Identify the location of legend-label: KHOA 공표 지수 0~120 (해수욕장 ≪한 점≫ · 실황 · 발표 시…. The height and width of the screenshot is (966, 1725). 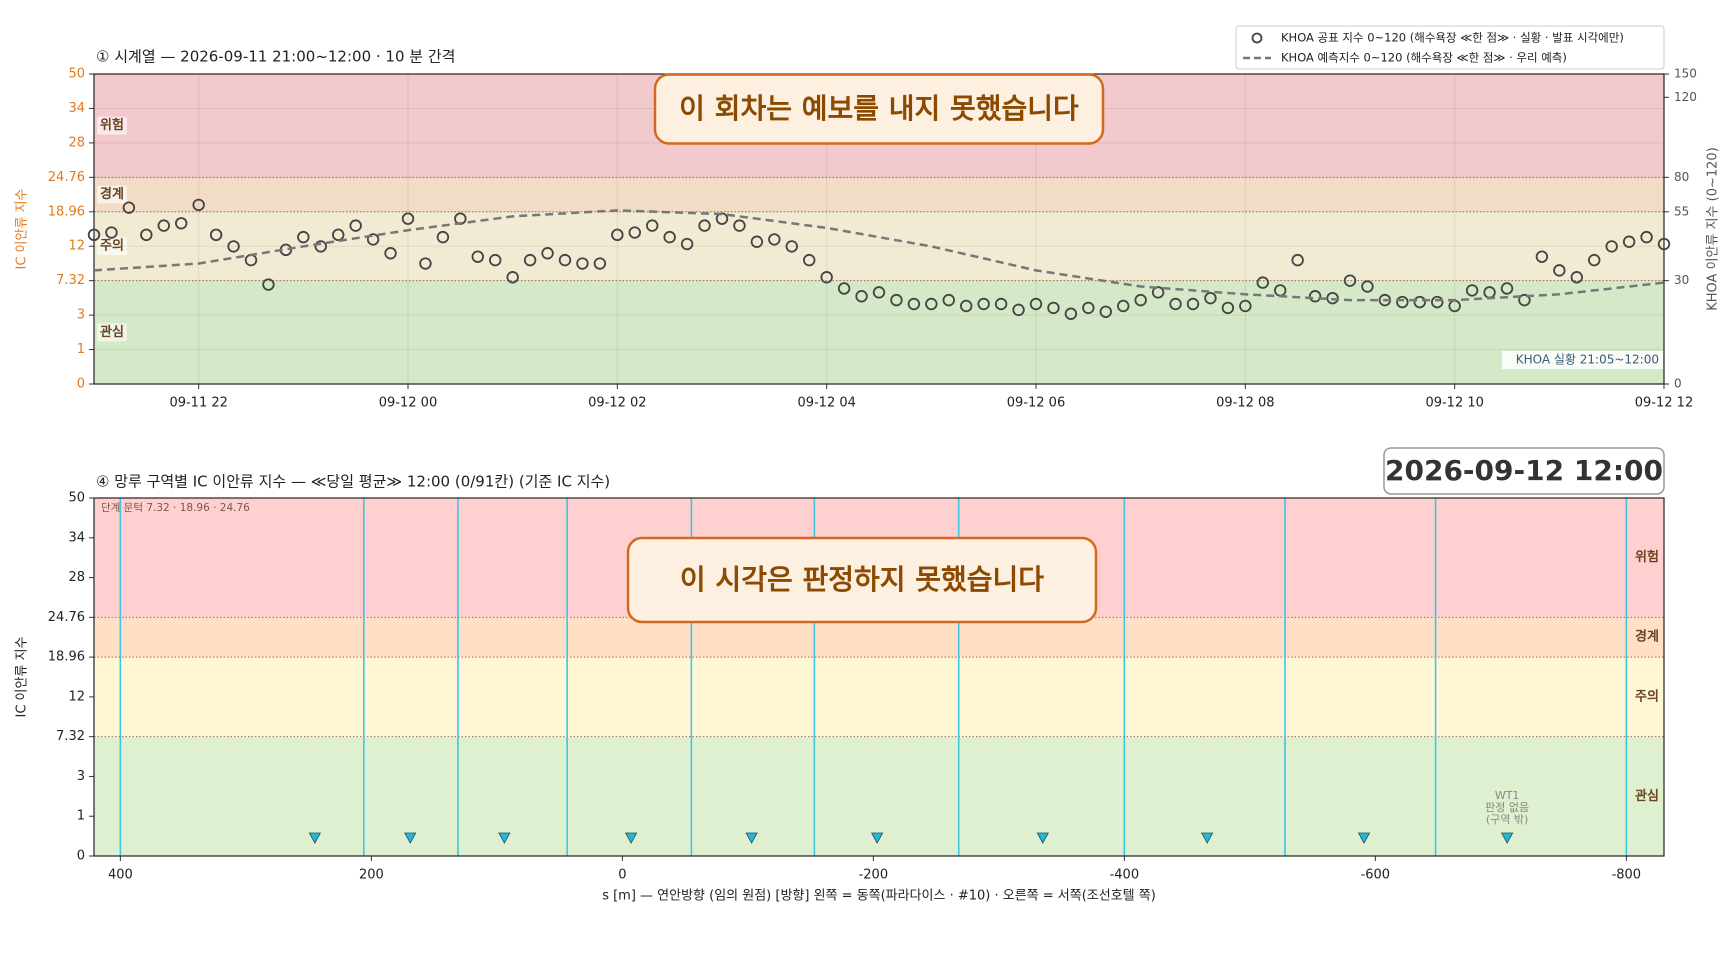
(1452, 38).